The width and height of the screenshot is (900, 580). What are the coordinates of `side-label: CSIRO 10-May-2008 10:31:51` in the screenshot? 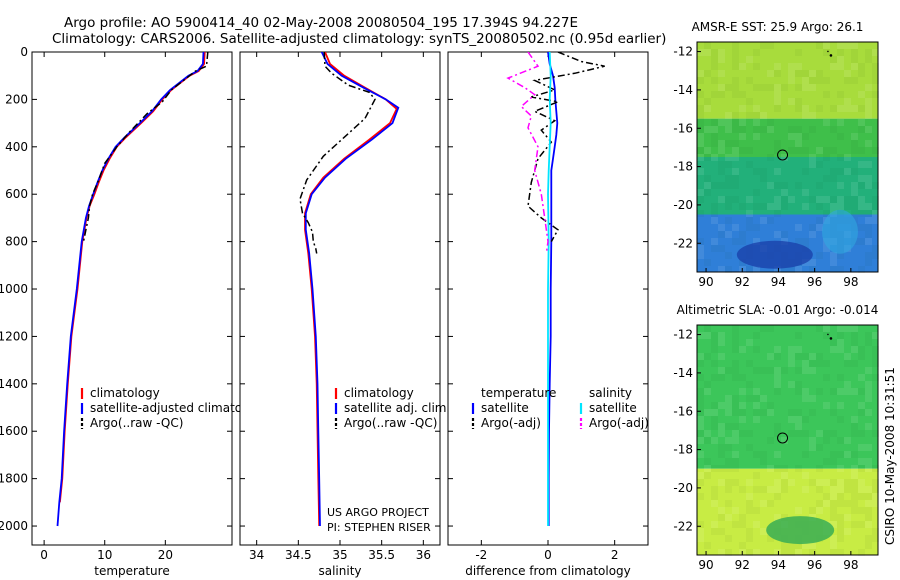 It's located at (890, 456).